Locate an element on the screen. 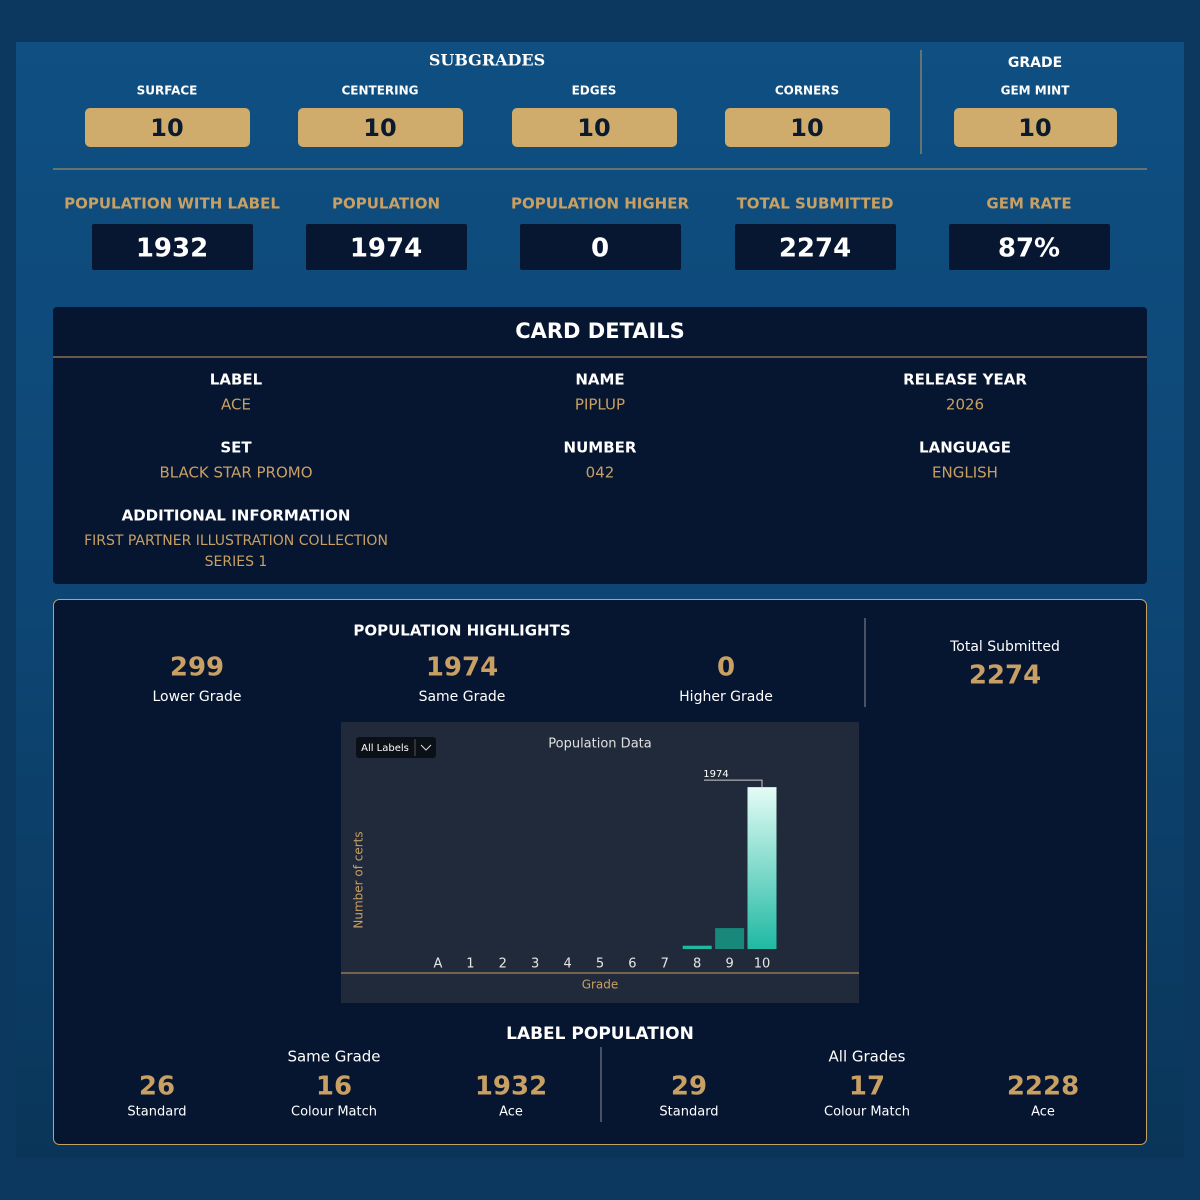 Image resolution: width=1200 pixels, height=1200 pixels. total-label: Total Submitted is located at coordinates (1004, 647).